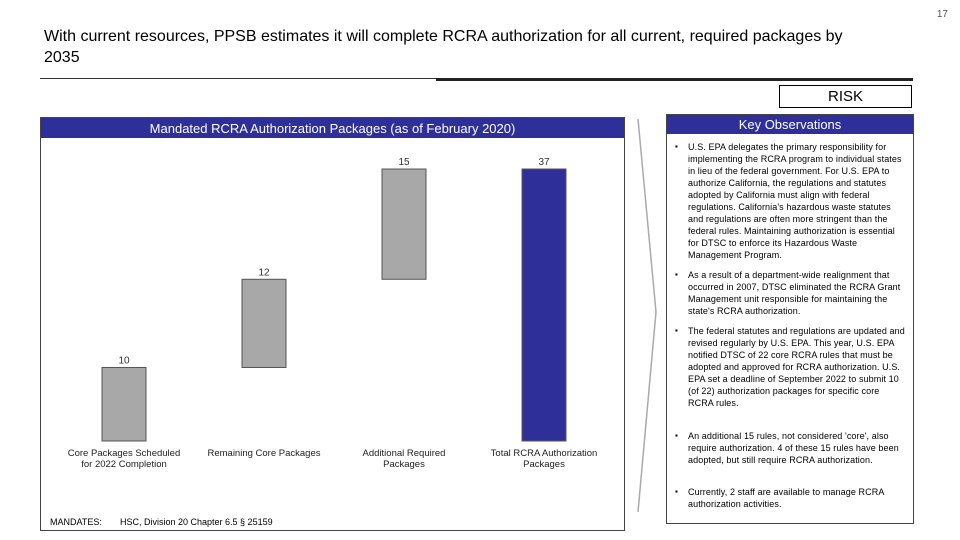  Describe the element at coordinates (404, 453) in the screenshot. I see `category-label: Additional Required` at that location.